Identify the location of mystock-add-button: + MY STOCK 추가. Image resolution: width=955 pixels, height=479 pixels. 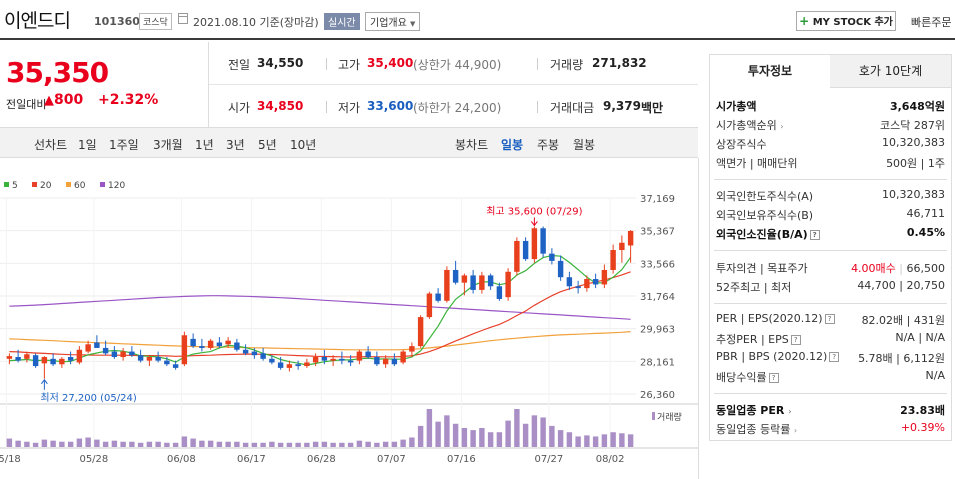
(846, 21).